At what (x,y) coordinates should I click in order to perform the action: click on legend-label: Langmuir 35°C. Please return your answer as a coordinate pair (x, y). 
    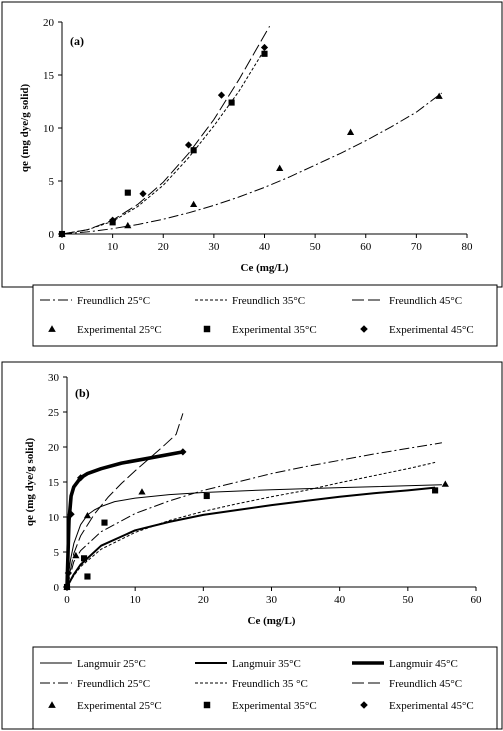
    Looking at the image, I should click on (266, 664).